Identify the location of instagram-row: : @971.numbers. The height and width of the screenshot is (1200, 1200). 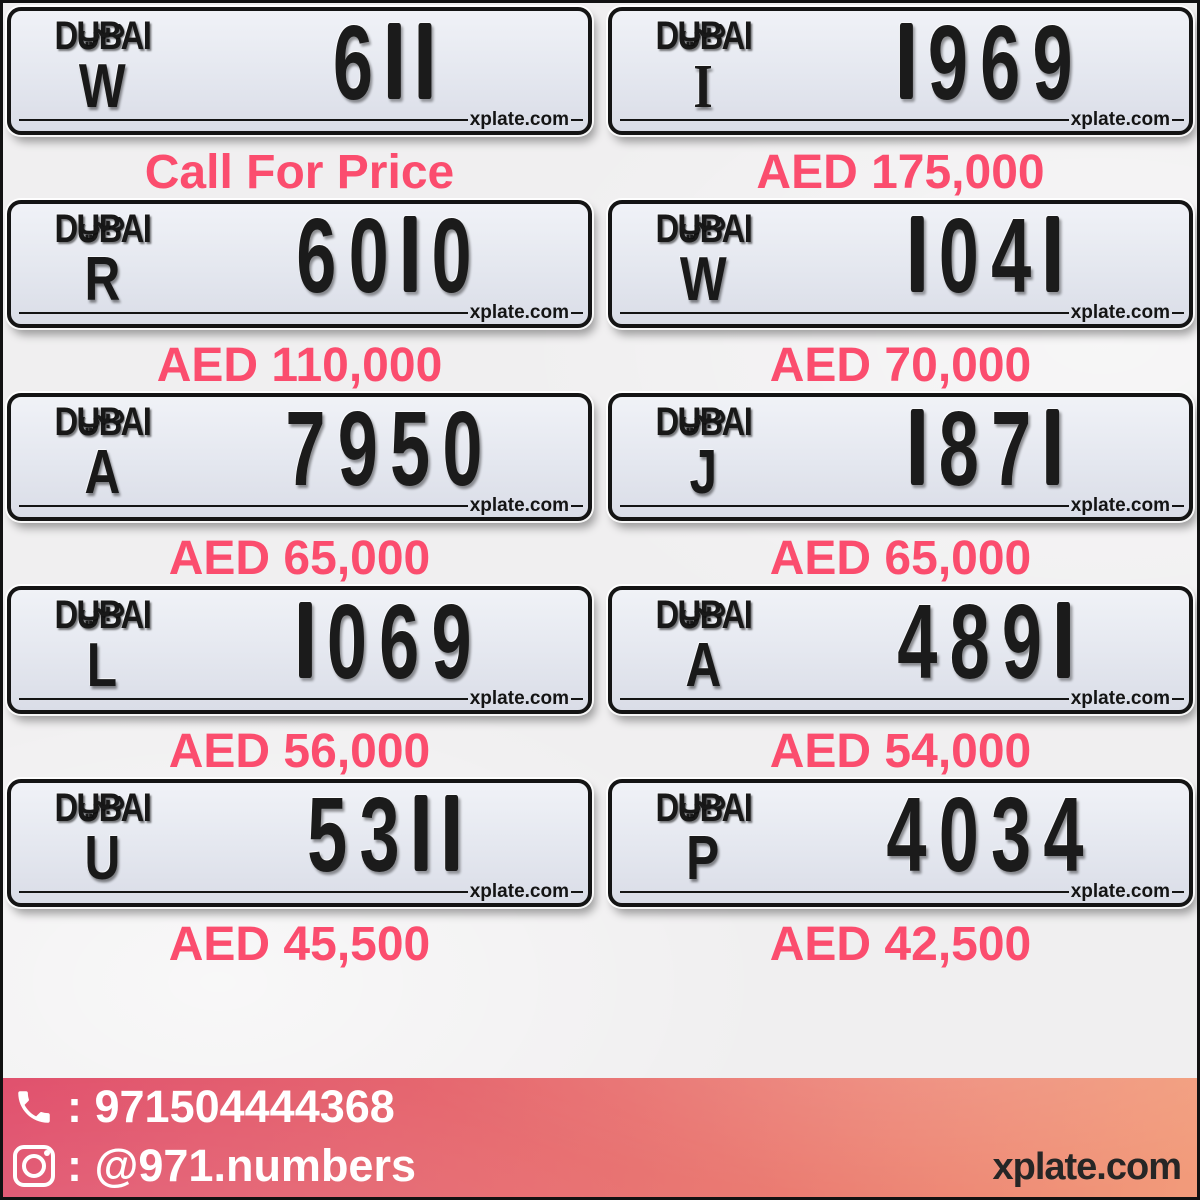
(214, 1166).